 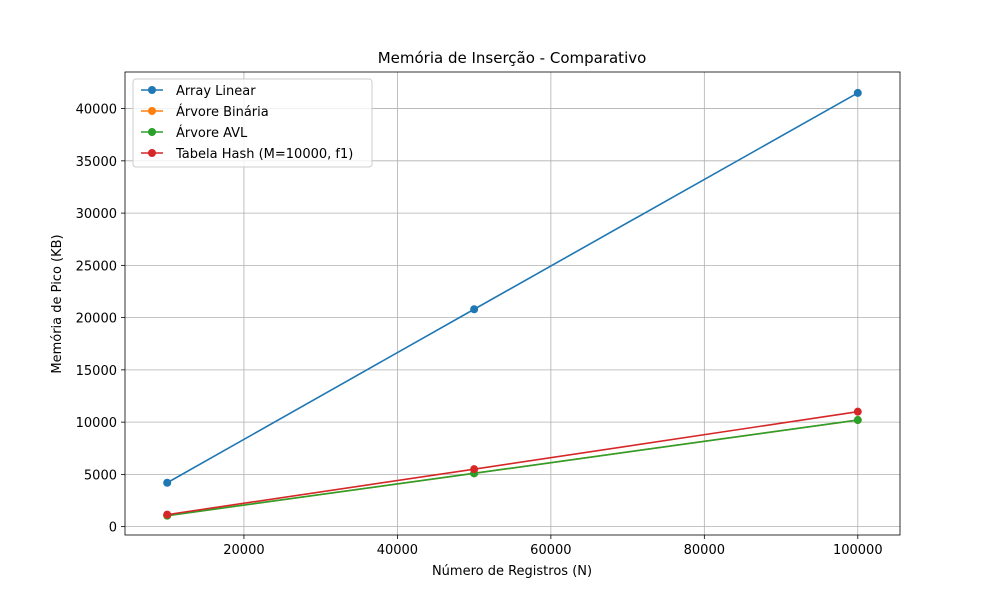 What do you see at coordinates (212, 133) in the screenshot?
I see `legend-label: Árvore AVL` at bounding box center [212, 133].